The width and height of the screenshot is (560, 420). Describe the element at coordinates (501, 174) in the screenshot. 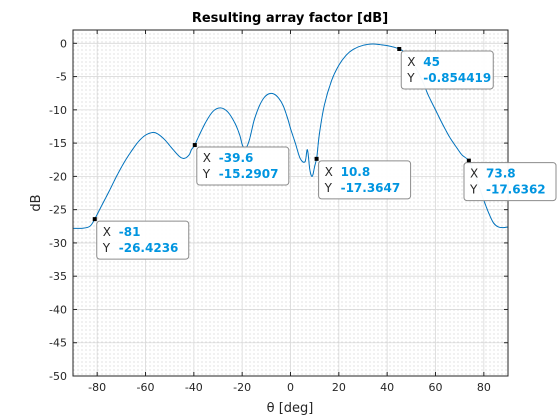

I see `datatip-x-value: 73.8` at that location.